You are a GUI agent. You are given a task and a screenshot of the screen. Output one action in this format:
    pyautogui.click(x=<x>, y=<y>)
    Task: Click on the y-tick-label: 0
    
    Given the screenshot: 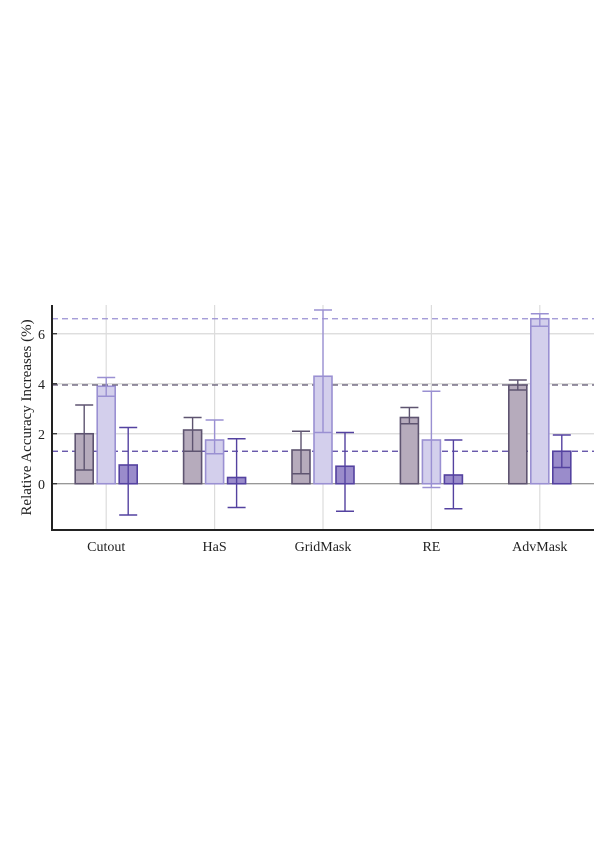 What is the action you would take?
    pyautogui.click(x=41, y=485)
    